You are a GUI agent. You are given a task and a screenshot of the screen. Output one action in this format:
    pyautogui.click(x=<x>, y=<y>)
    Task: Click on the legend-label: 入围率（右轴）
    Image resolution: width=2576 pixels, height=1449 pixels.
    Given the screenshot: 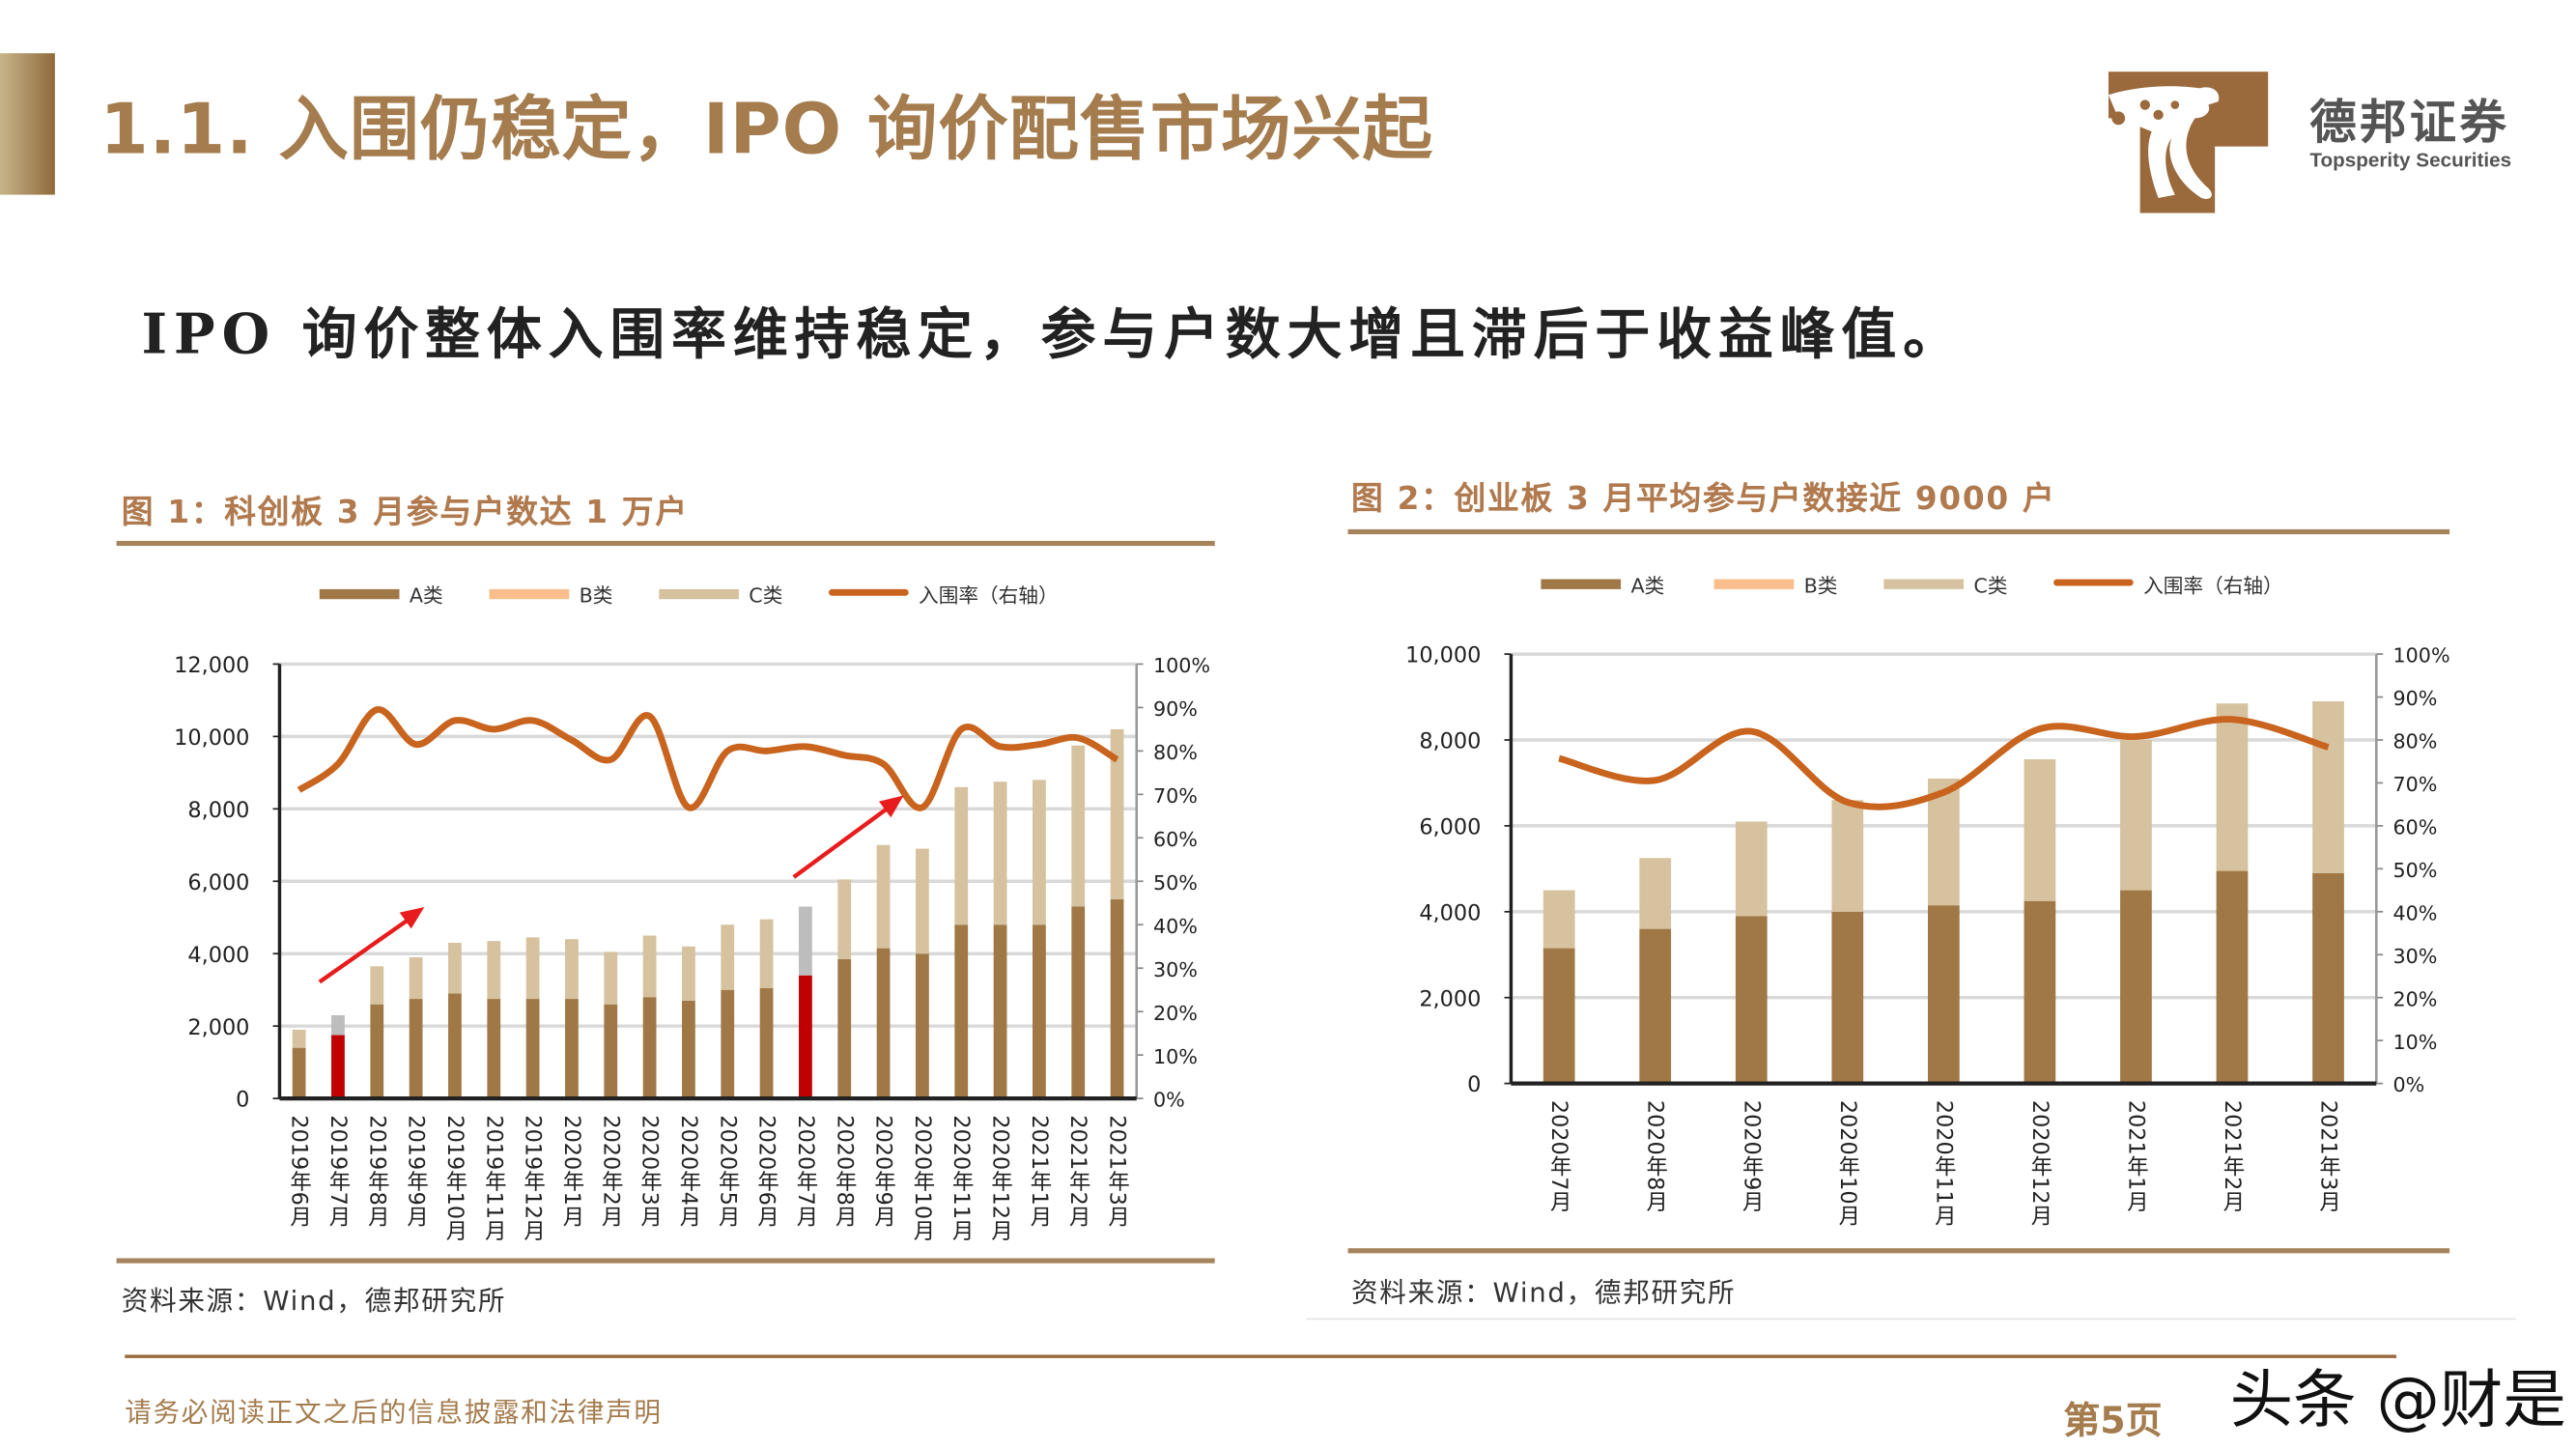 What is the action you would take?
    pyautogui.click(x=989, y=596)
    